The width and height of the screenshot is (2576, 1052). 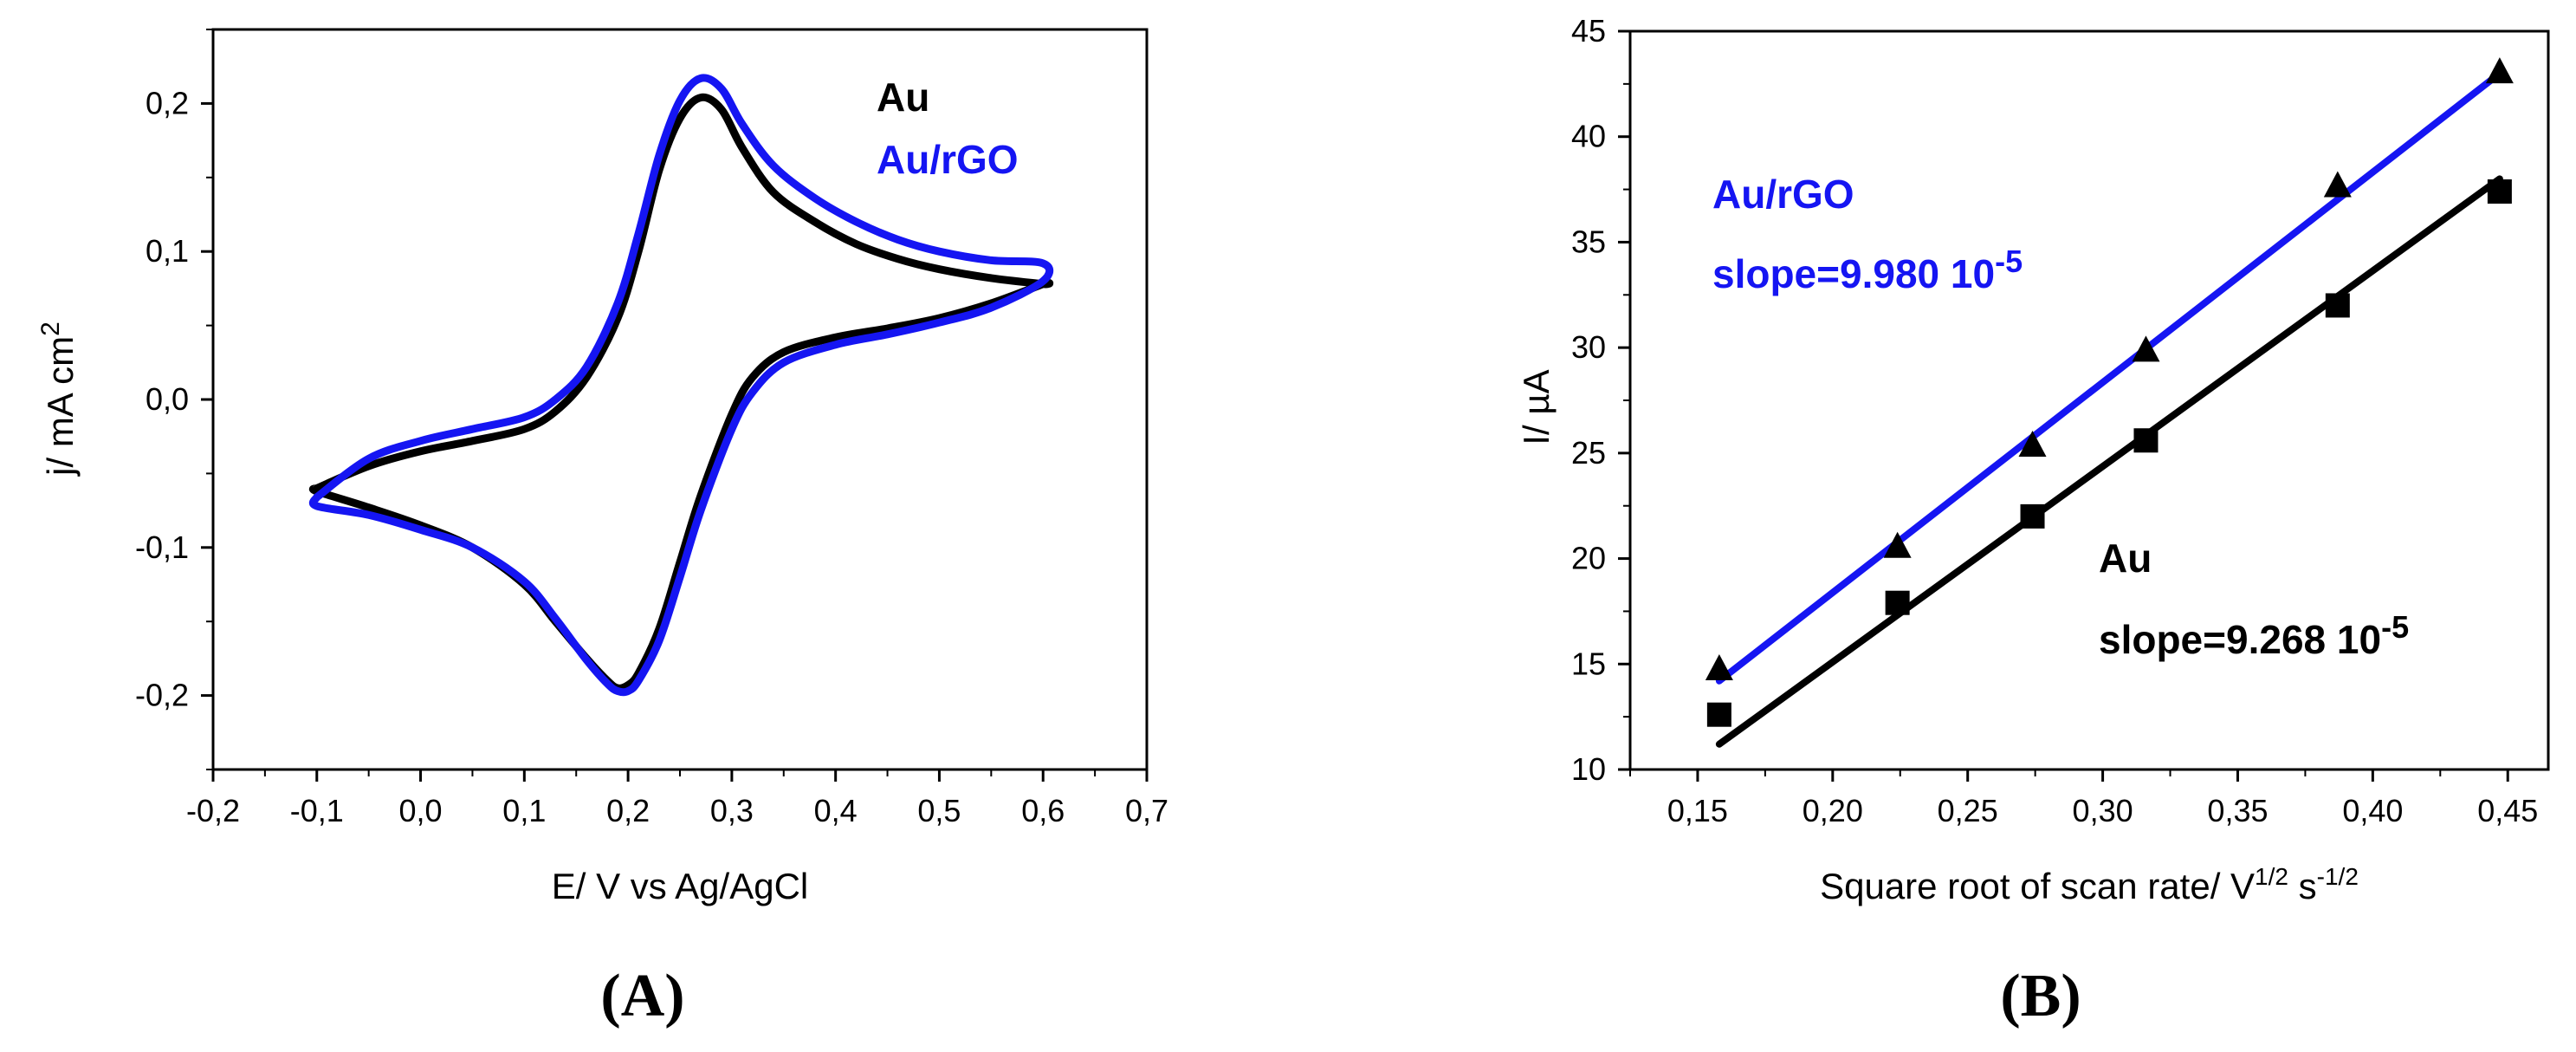 I want to click on x-axis-ticks-b: 0,15 0,20 0,25 0,30 0,35 0,40 0,45, so click(x=2083, y=799).